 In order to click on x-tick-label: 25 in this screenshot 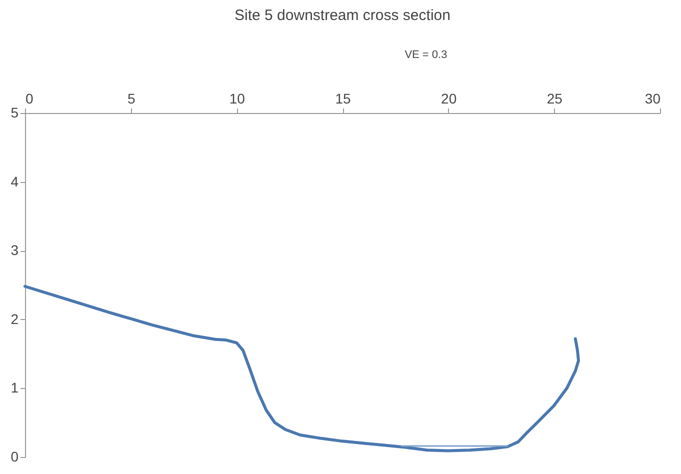, I will do `click(554, 98)`.